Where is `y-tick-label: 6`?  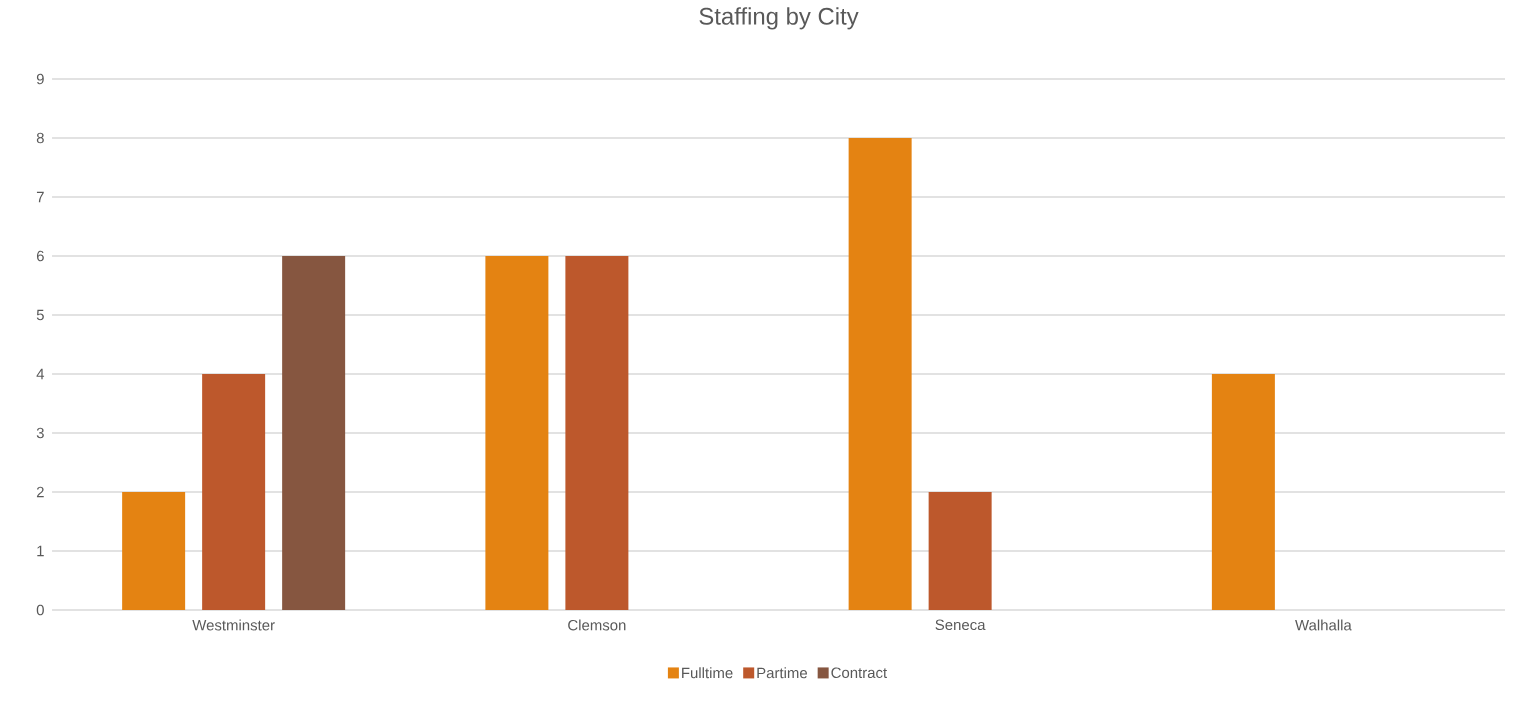 y-tick-label: 6 is located at coordinates (40, 256).